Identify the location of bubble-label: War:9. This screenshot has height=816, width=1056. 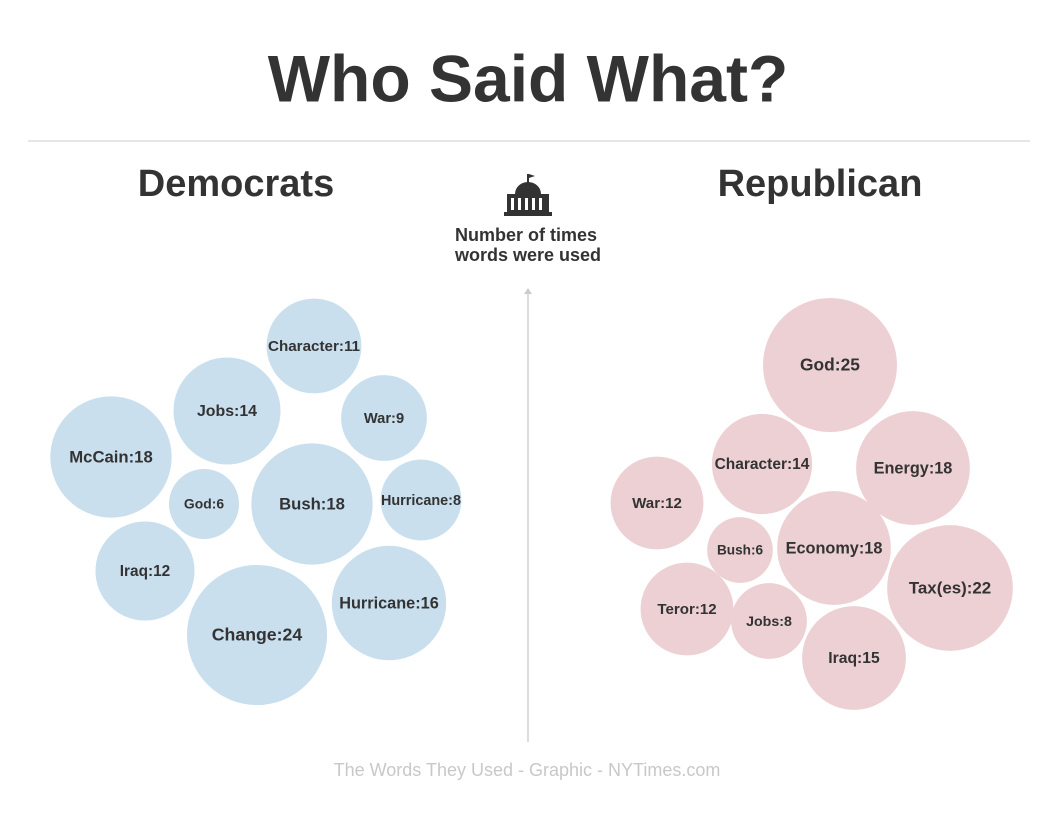
(384, 419).